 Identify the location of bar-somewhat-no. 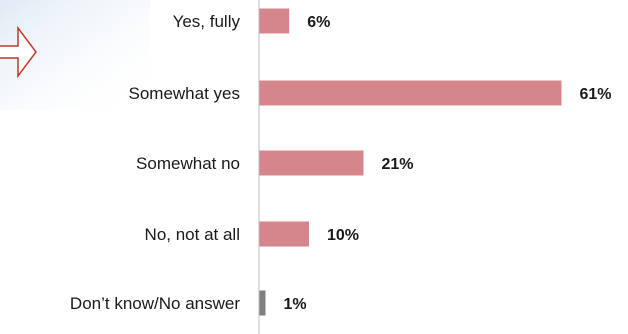
(311, 163).